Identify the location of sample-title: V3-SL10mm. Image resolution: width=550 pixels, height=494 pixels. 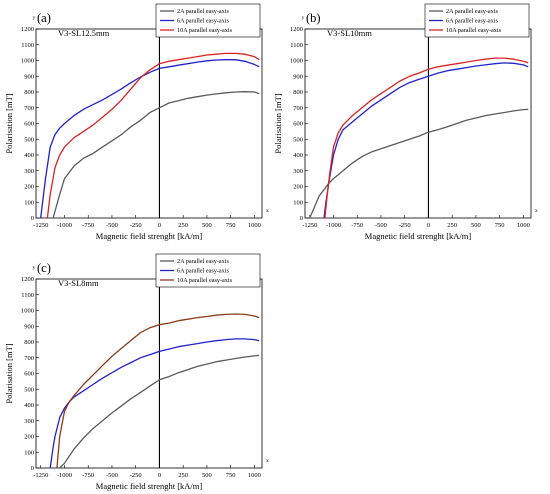
(349, 33).